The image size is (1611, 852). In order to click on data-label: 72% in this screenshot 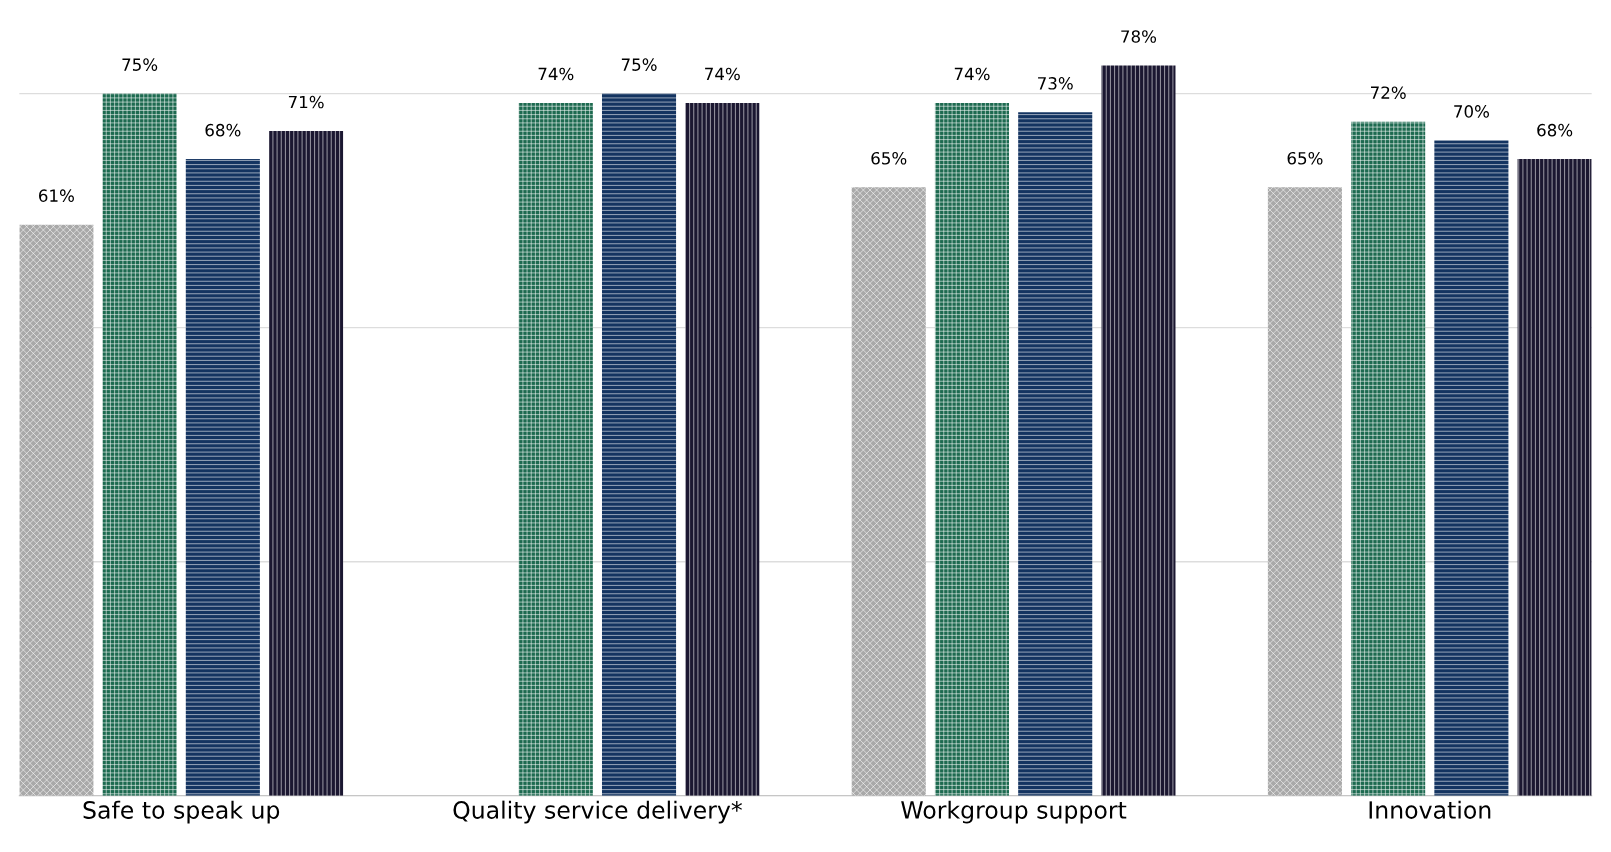, I will do `click(1388, 92)`.